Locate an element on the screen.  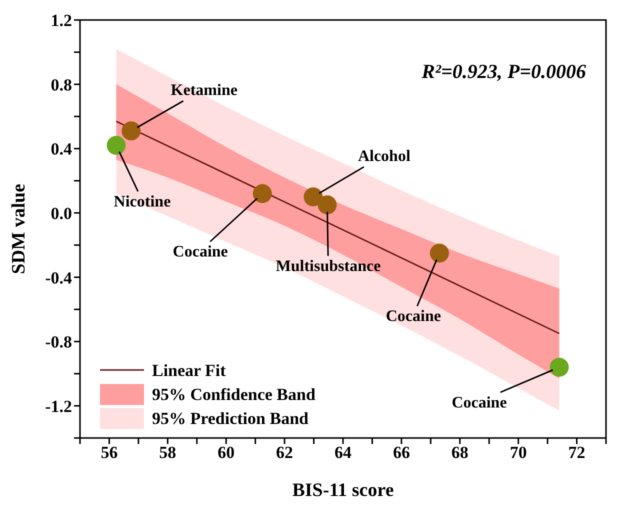
legend-label: 95% Confidence Band is located at coordinates (234, 394).